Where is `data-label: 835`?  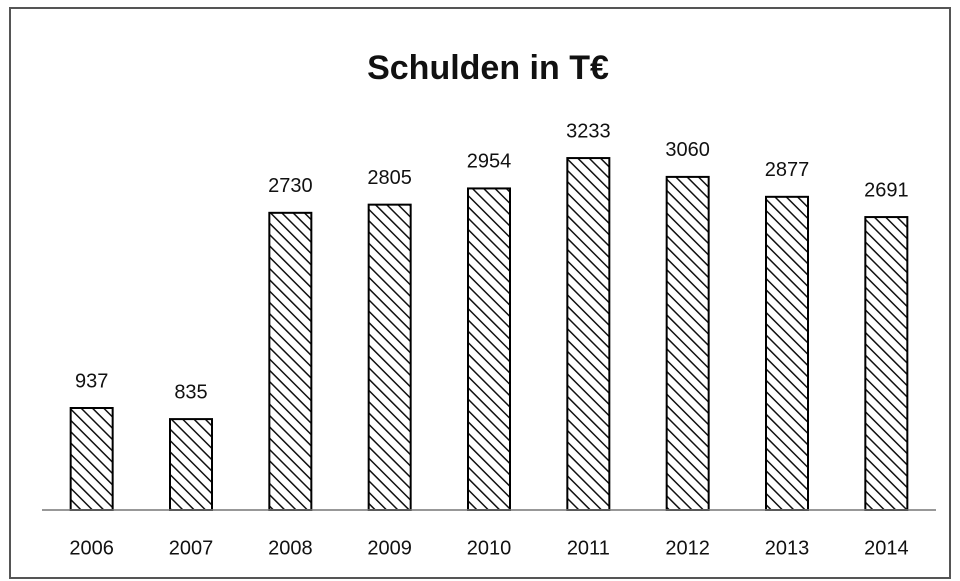 data-label: 835 is located at coordinates (190, 392).